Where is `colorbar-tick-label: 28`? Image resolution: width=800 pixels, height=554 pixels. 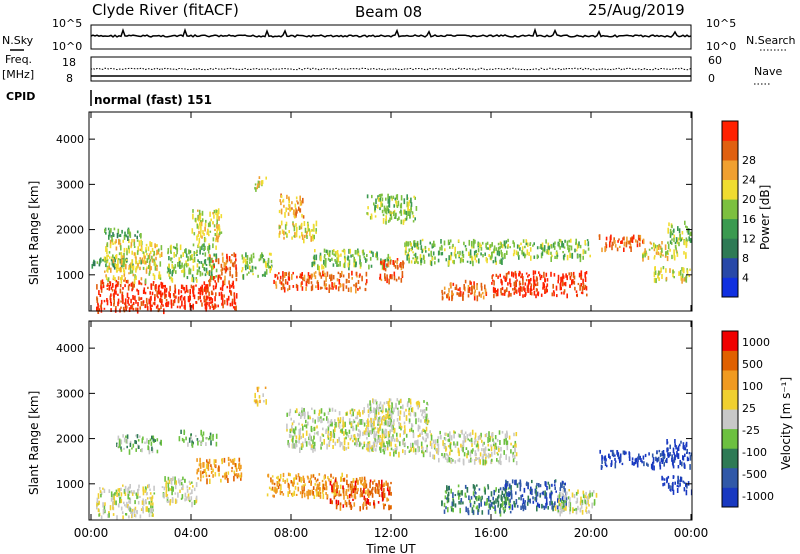
colorbar-tick-label: 28 is located at coordinates (749, 160).